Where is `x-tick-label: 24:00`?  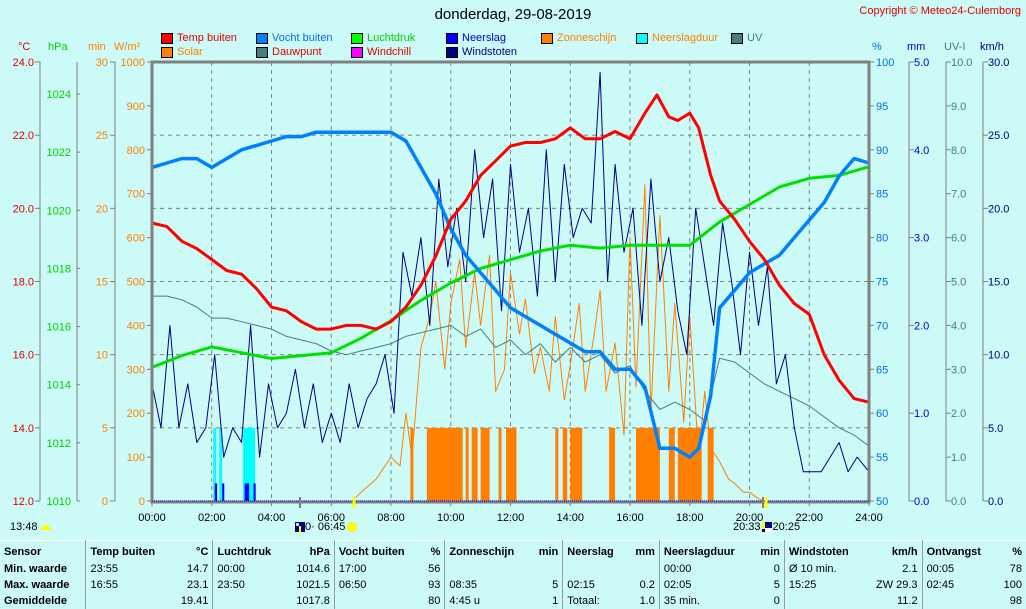
x-tick-label: 24:00 is located at coordinates (869, 518).